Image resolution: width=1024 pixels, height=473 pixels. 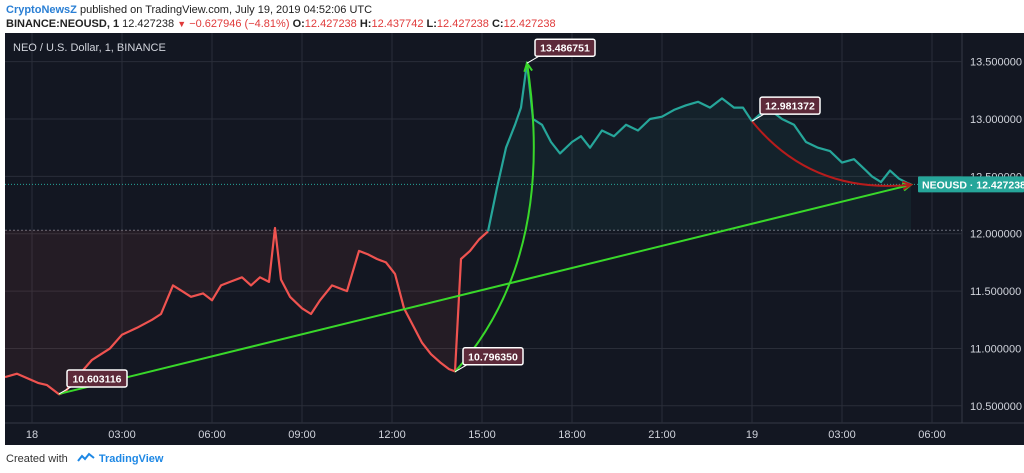 I want to click on y-tick-label: 10.500000, so click(x=996, y=407).